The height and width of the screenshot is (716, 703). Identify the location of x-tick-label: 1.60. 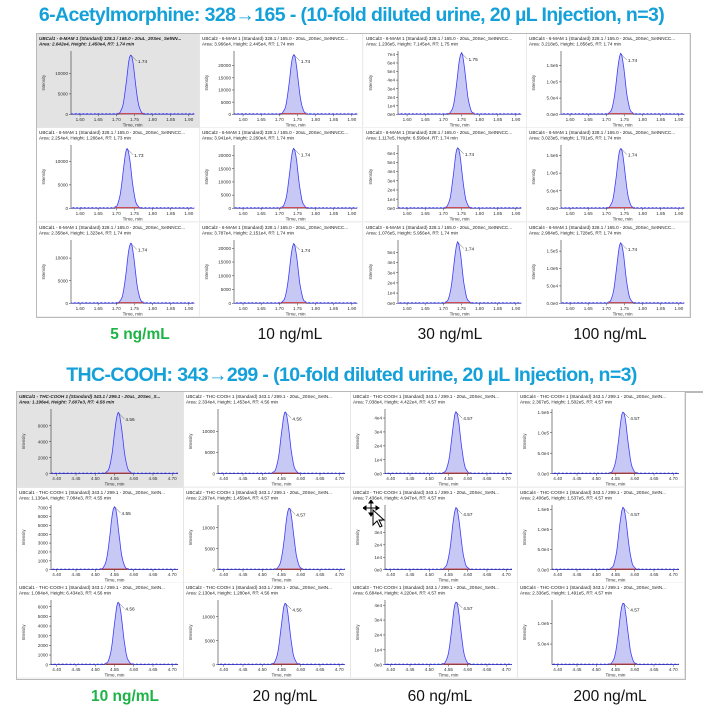
(80, 119).